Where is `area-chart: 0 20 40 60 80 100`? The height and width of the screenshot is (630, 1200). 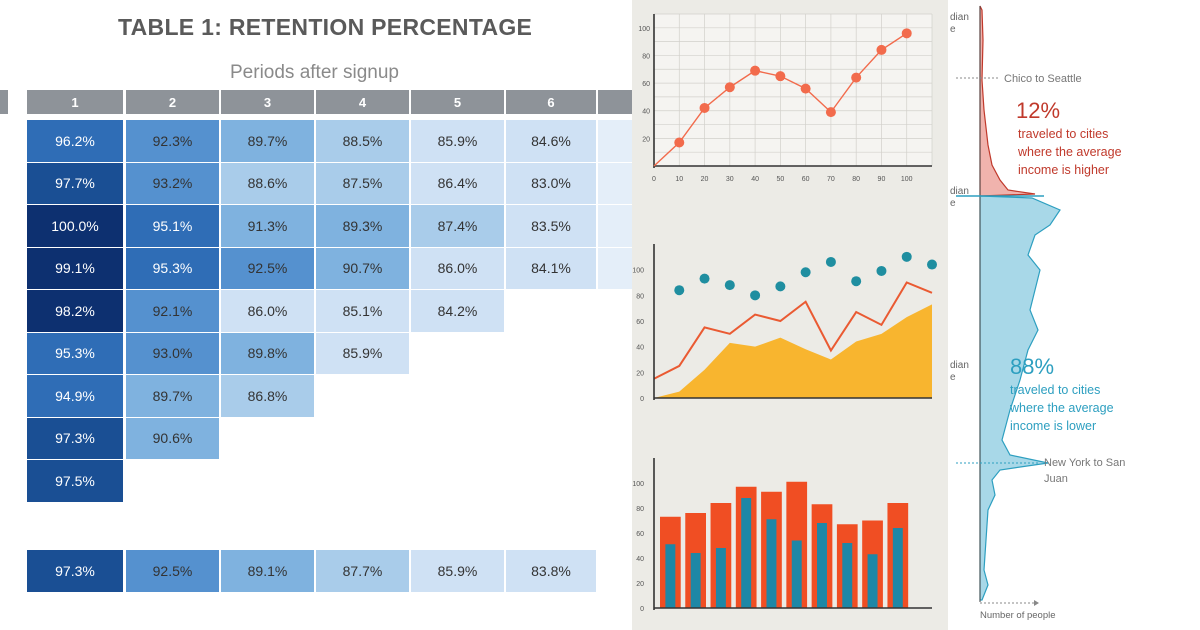
area-chart: 0 20 40 60 80 100 is located at coordinates (784, 323).